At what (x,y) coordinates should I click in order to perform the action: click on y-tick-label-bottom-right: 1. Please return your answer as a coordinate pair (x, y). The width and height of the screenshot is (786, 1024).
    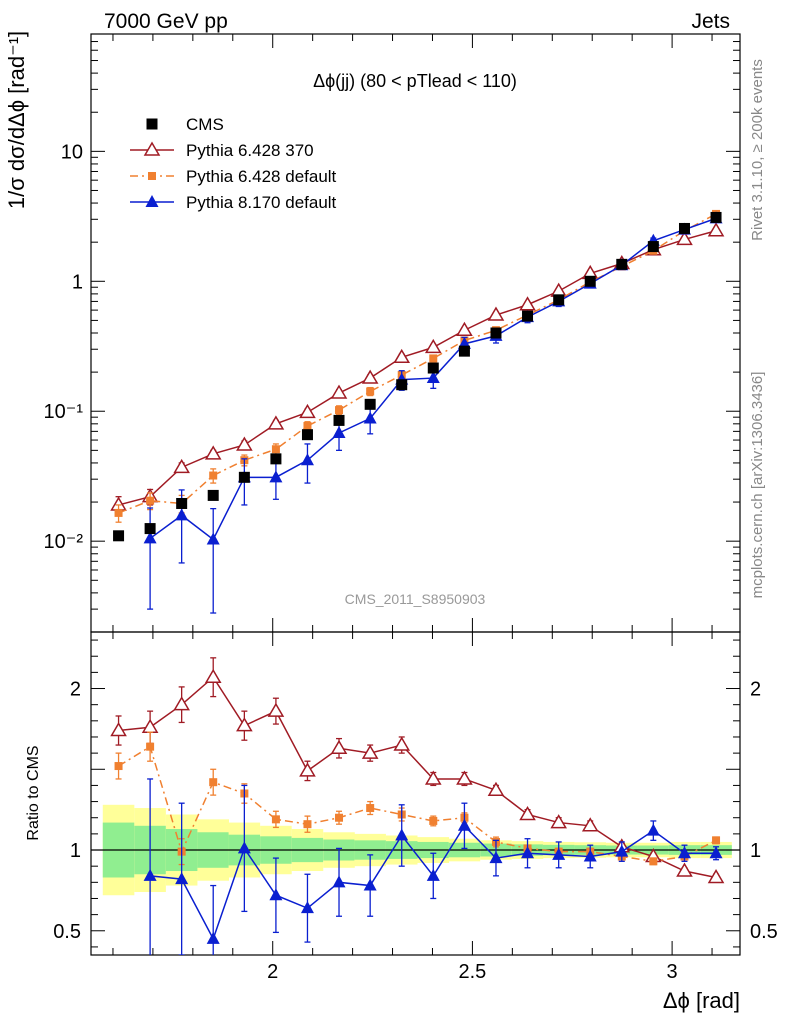
    Looking at the image, I should click on (755, 851).